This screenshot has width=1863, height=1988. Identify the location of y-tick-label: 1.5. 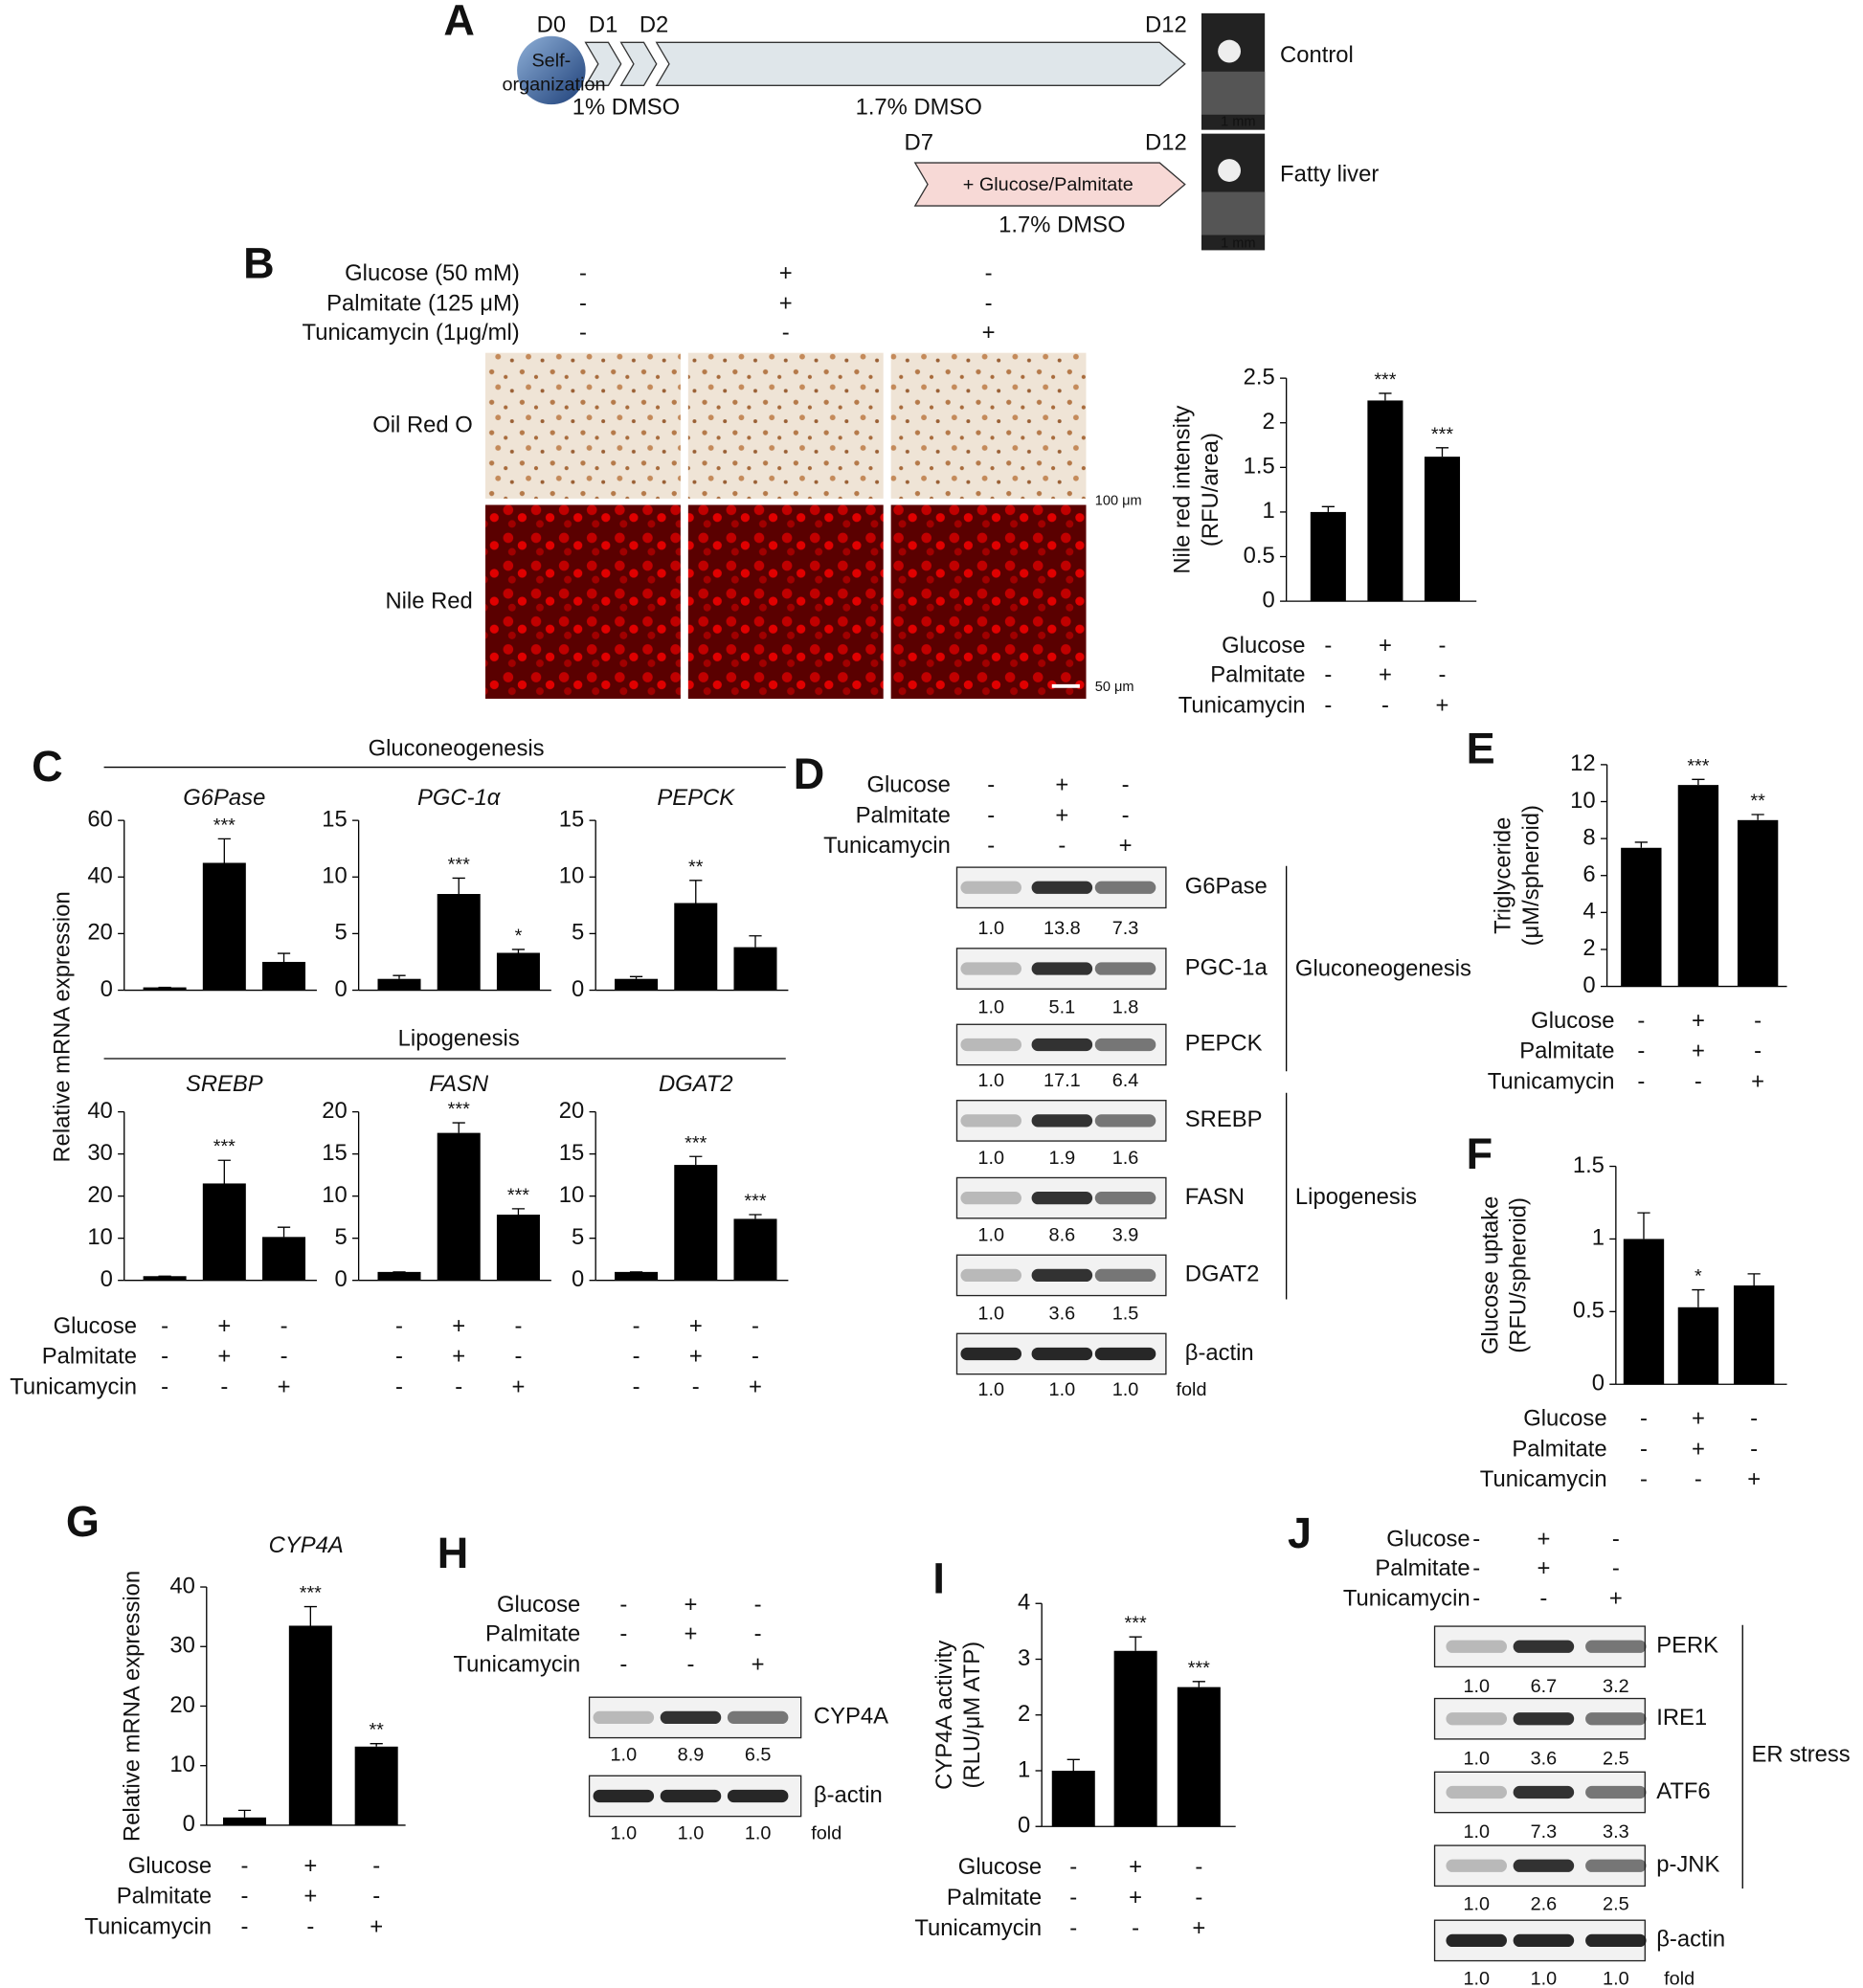
(1259, 467).